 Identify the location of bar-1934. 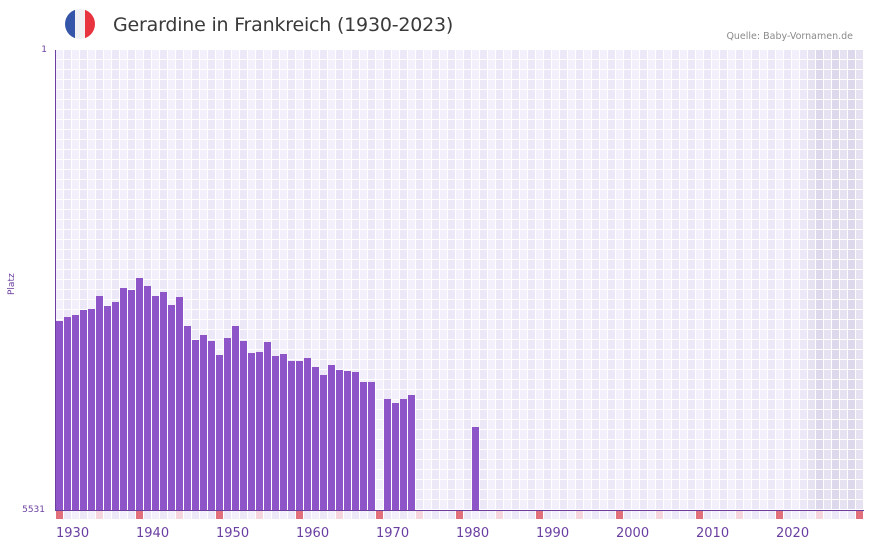
(91, 409).